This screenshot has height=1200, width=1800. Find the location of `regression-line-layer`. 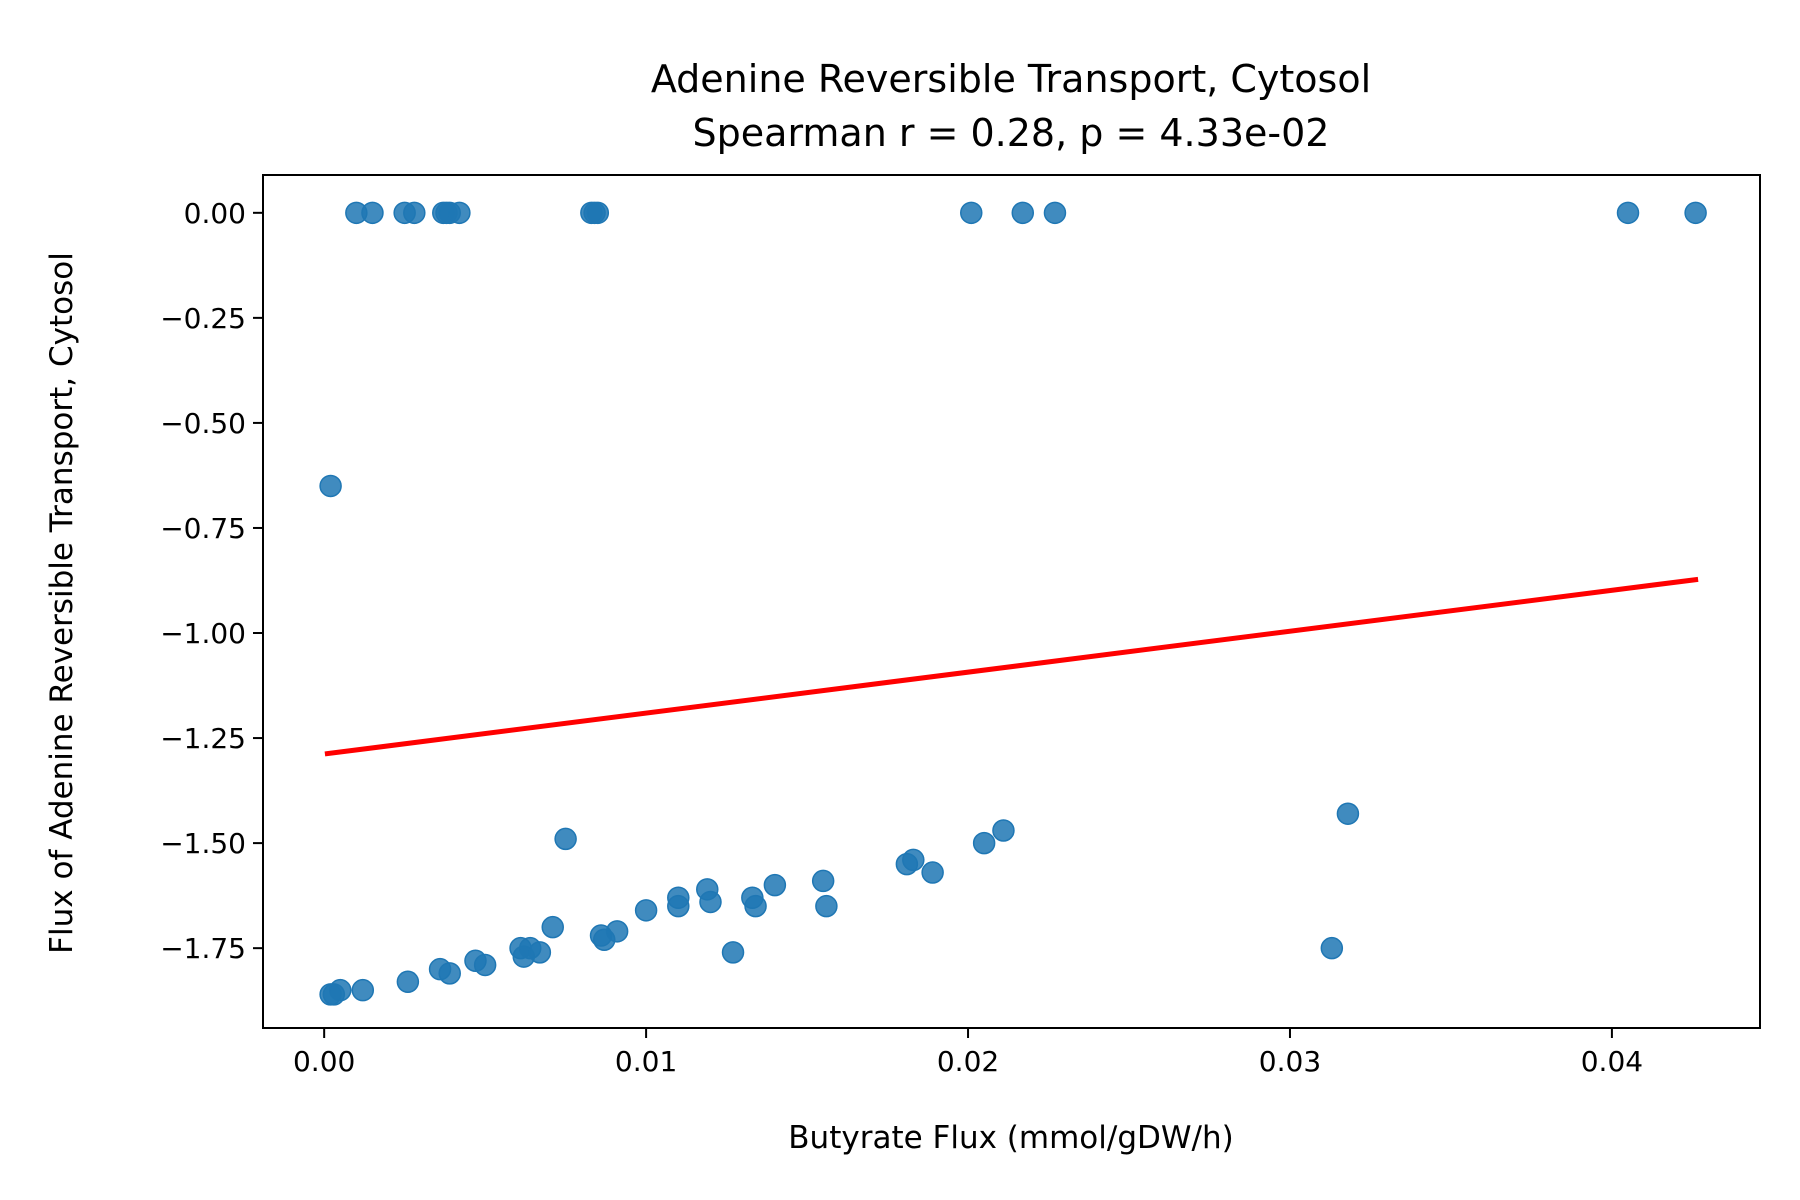

regression-line-layer is located at coordinates (1011, 666).